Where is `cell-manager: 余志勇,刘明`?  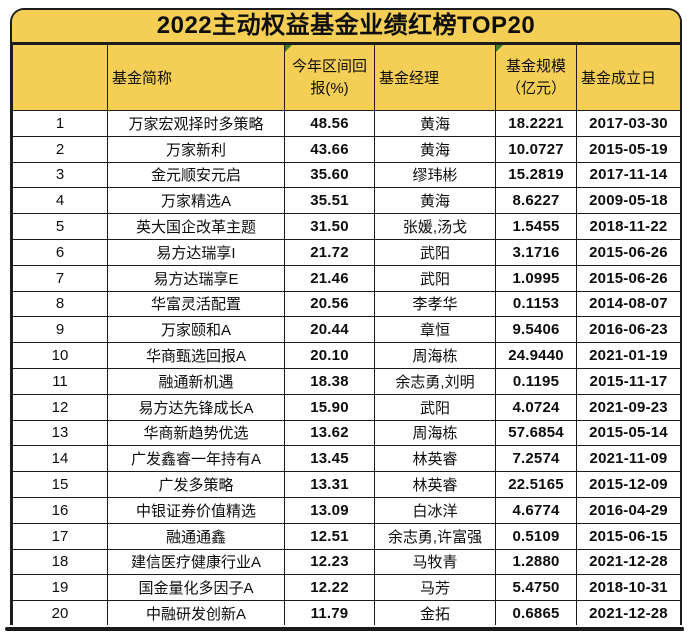 cell-manager: 余志勇,刘明 is located at coordinates (435, 381).